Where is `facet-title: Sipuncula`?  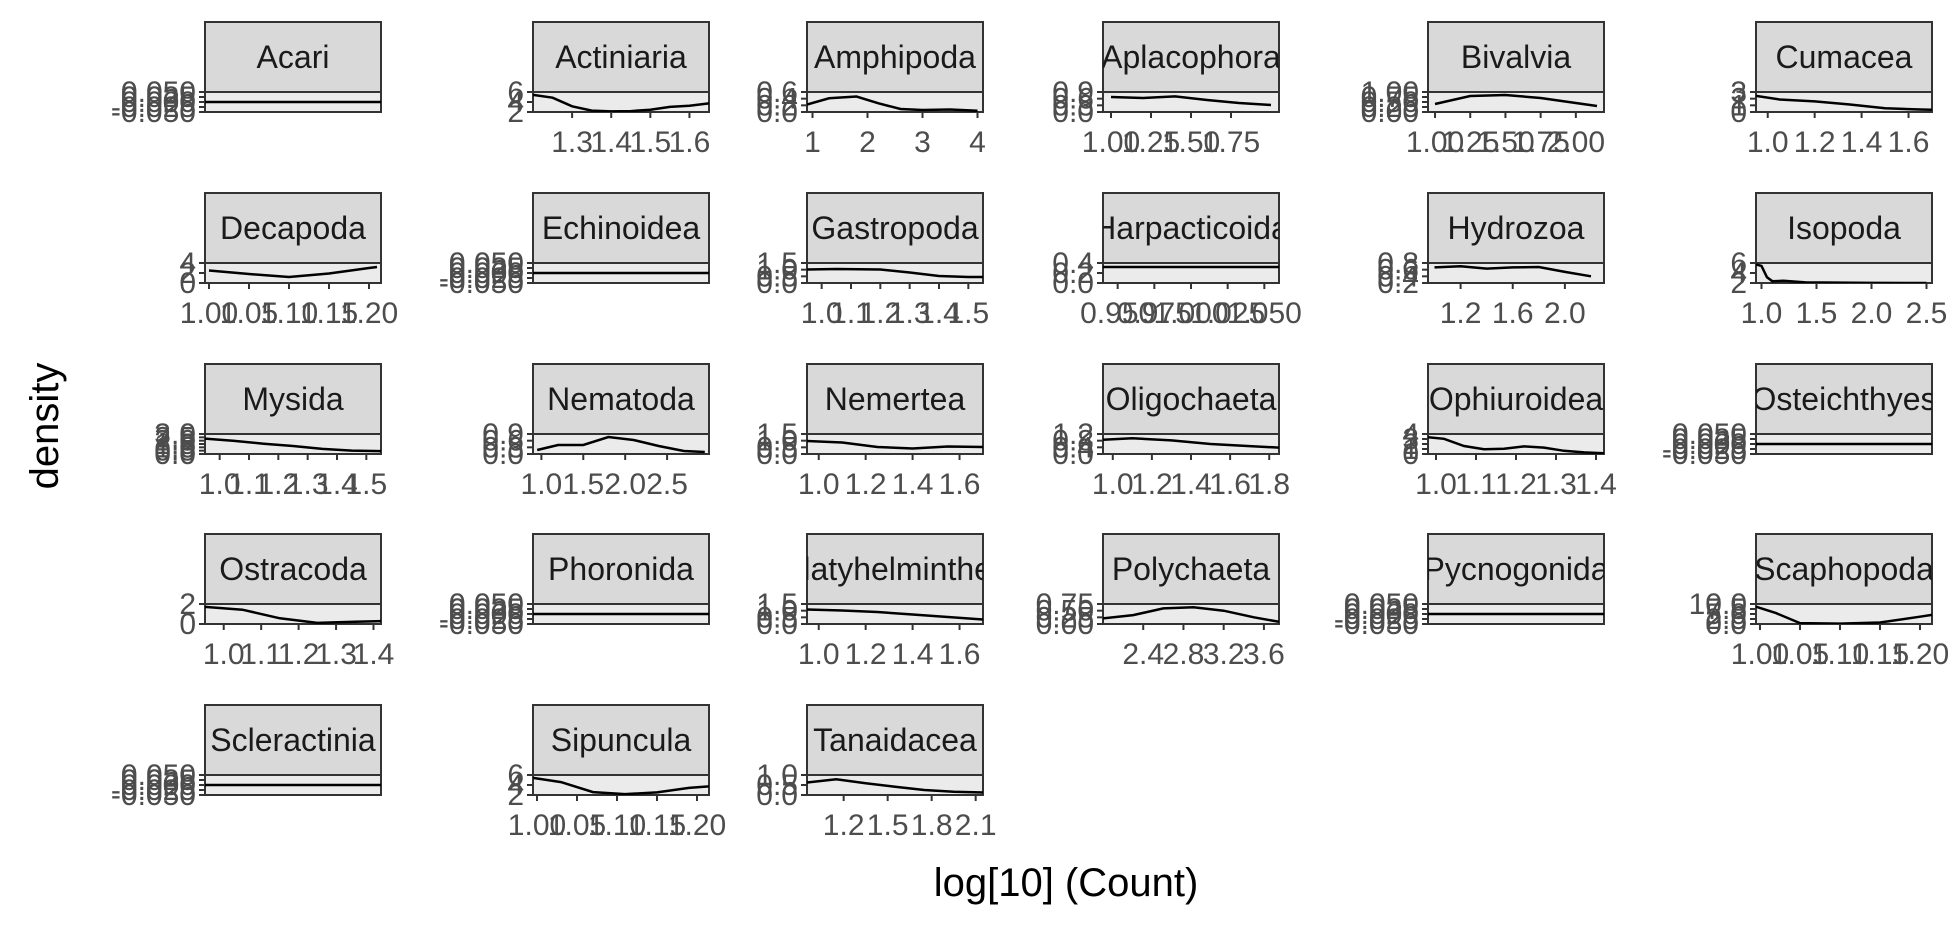 facet-title: Sipuncula is located at coordinates (621, 740).